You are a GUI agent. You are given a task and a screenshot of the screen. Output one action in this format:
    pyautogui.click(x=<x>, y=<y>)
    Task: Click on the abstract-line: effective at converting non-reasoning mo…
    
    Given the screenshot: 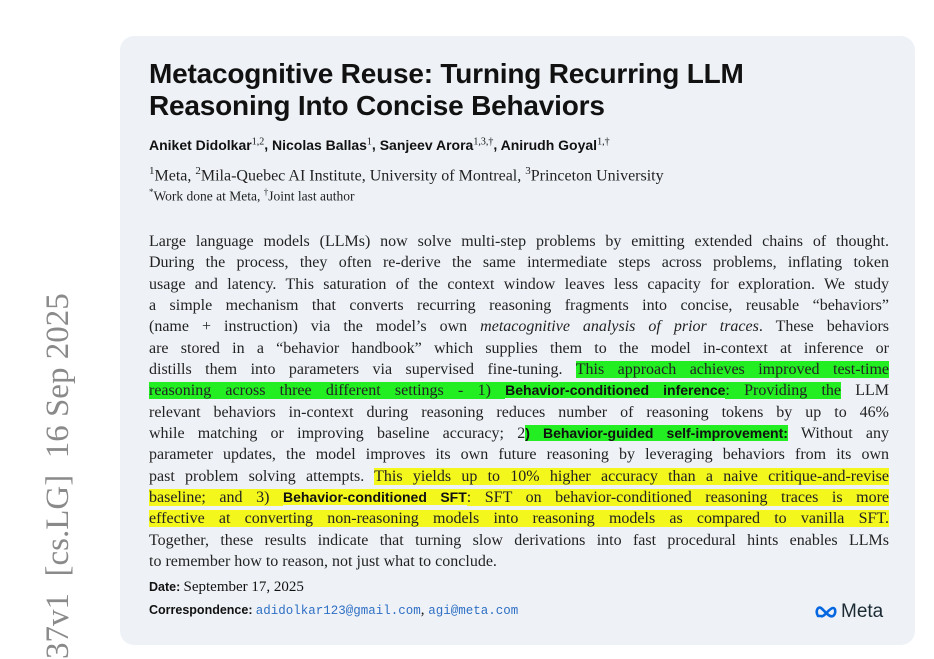 What is the action you would take?
    pyautogui.click(x=519, y=518)
    